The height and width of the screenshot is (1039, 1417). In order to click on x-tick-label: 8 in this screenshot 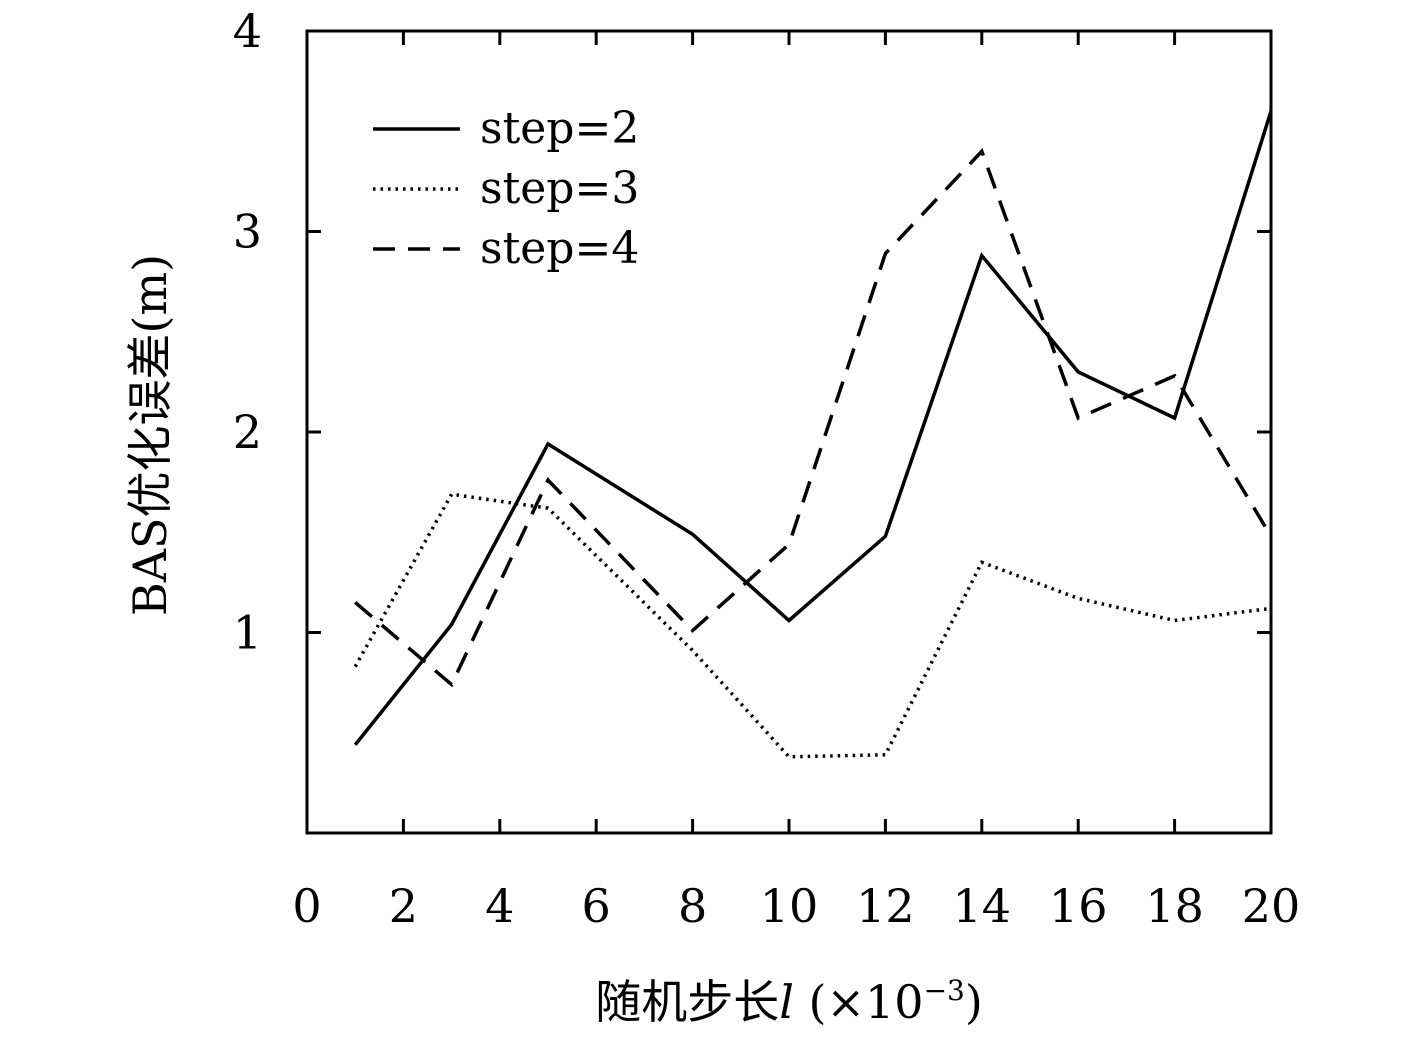, I will do `click(692, 906)`.